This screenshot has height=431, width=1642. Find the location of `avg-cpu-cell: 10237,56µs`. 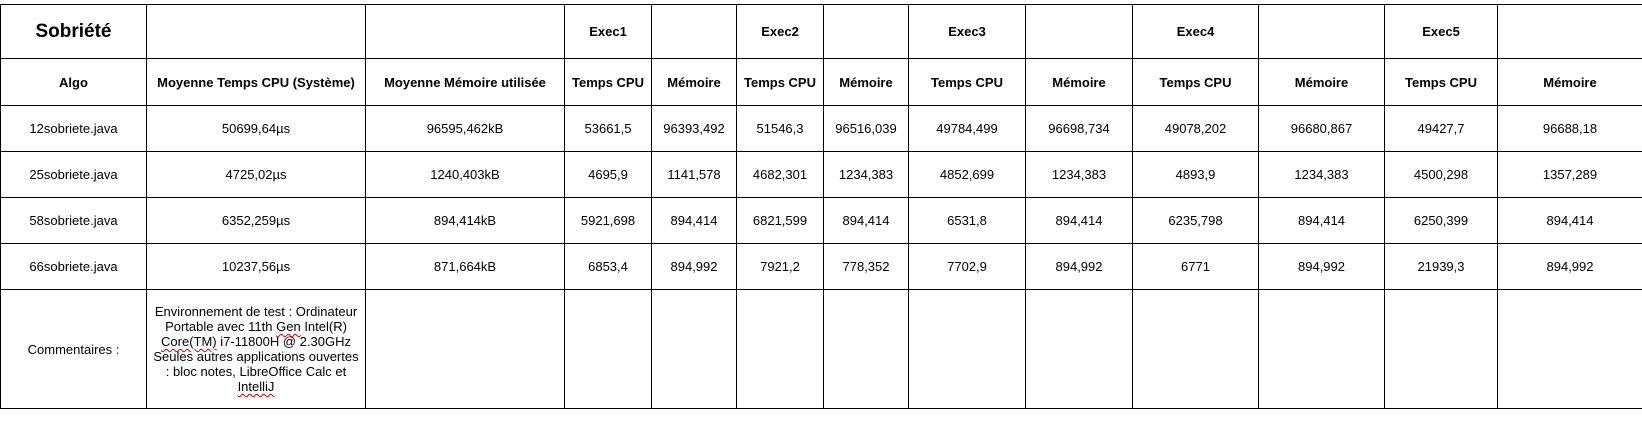

avg-cpu-cell: 10237,56µs is located at coordinates (256, 266).